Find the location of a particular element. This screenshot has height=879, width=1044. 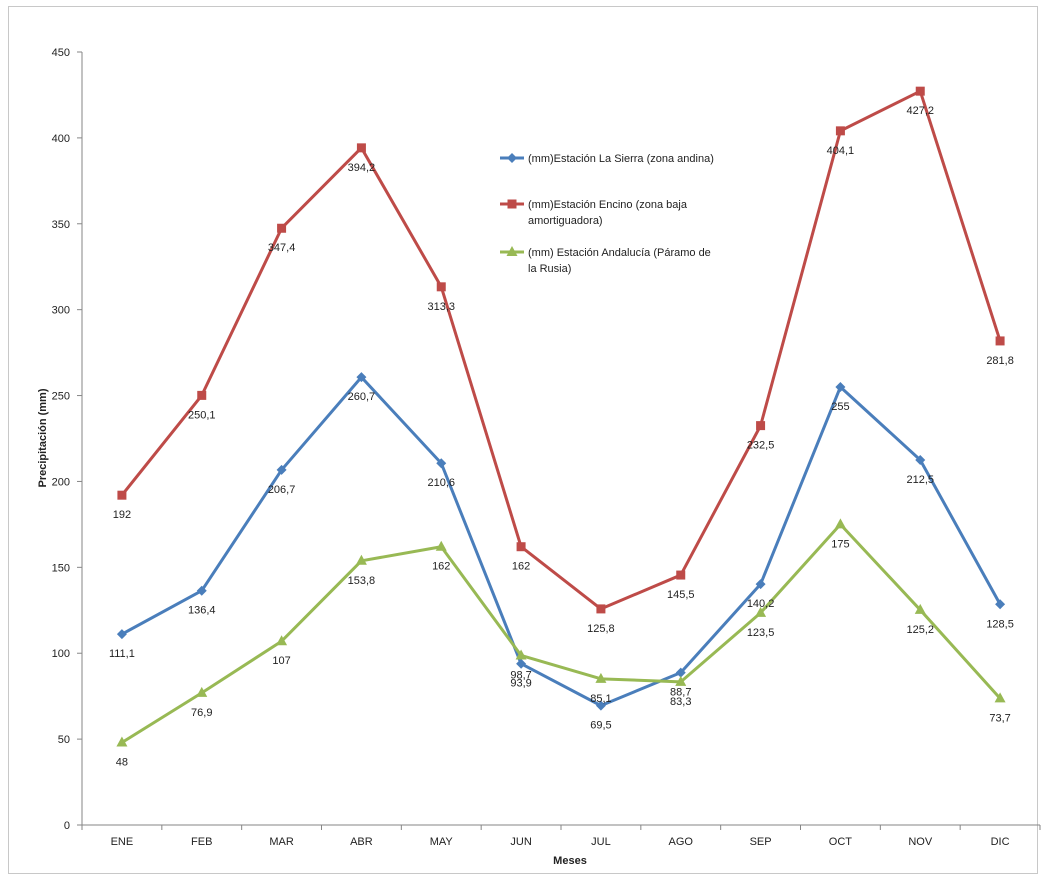

data-label-andalucia: 76,9 is located at coordinates (201, 713).